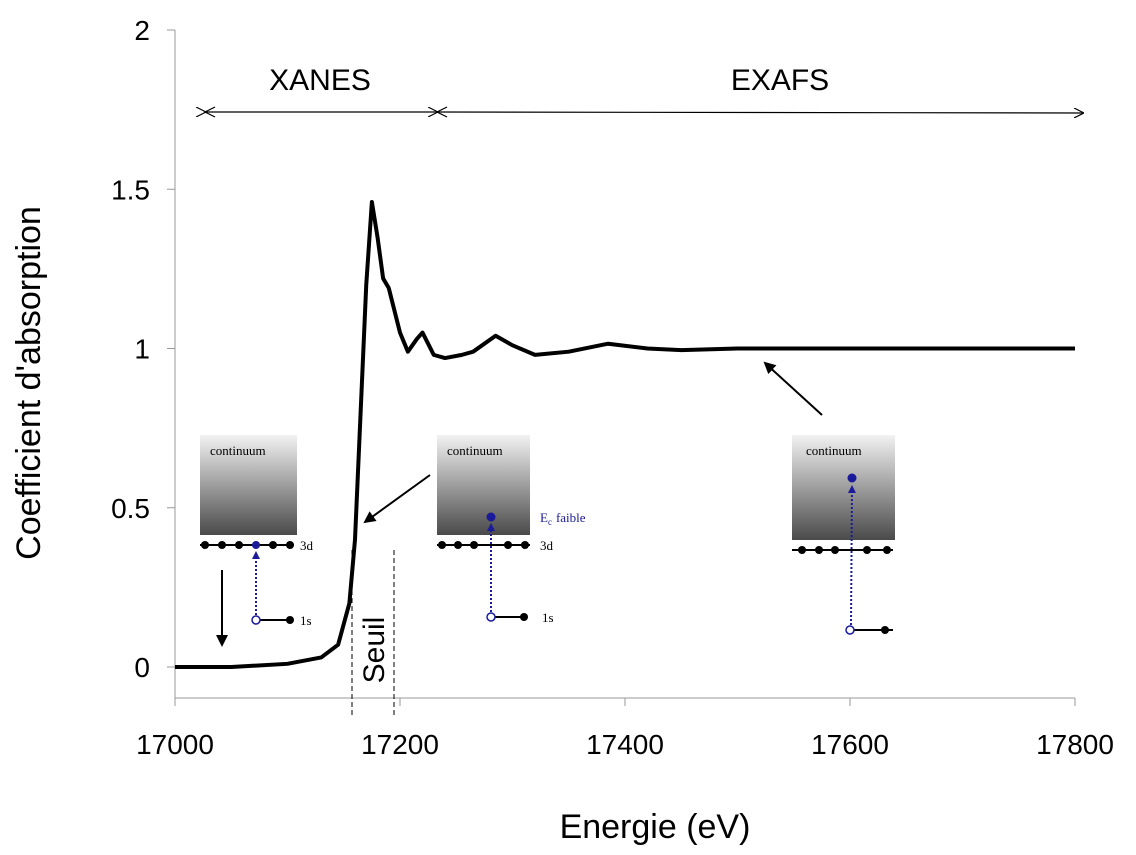 Image resolution: width=1136 pixels, height=855 pixels. Describe the element at coordinates (374, 650) in the screenshot. I see `edge-label: Seuil` at that location.